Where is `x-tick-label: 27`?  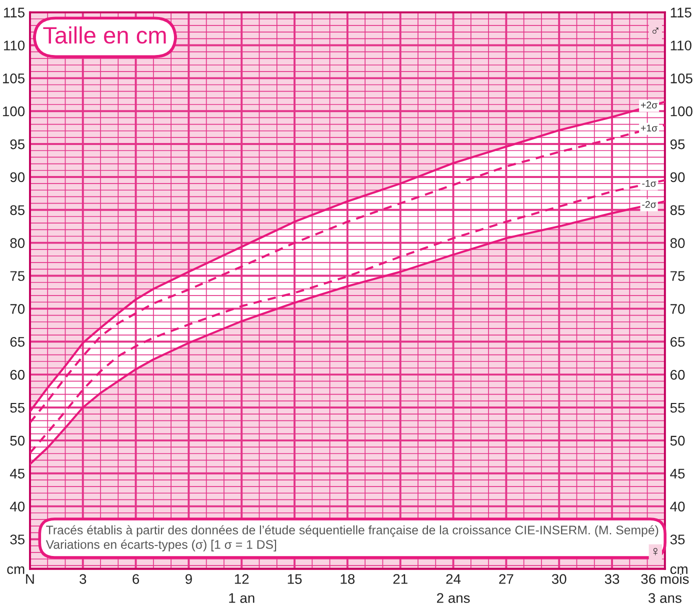 x-tick-label: 27 is located at coordinates (506, 579).